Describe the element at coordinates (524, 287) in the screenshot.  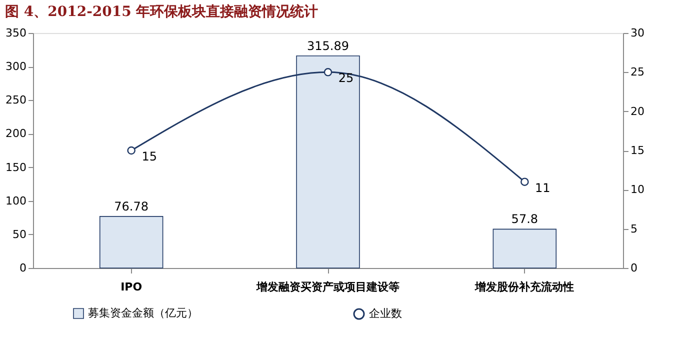
I see `x-tick-label: 增发股份补充流动性` at that location.